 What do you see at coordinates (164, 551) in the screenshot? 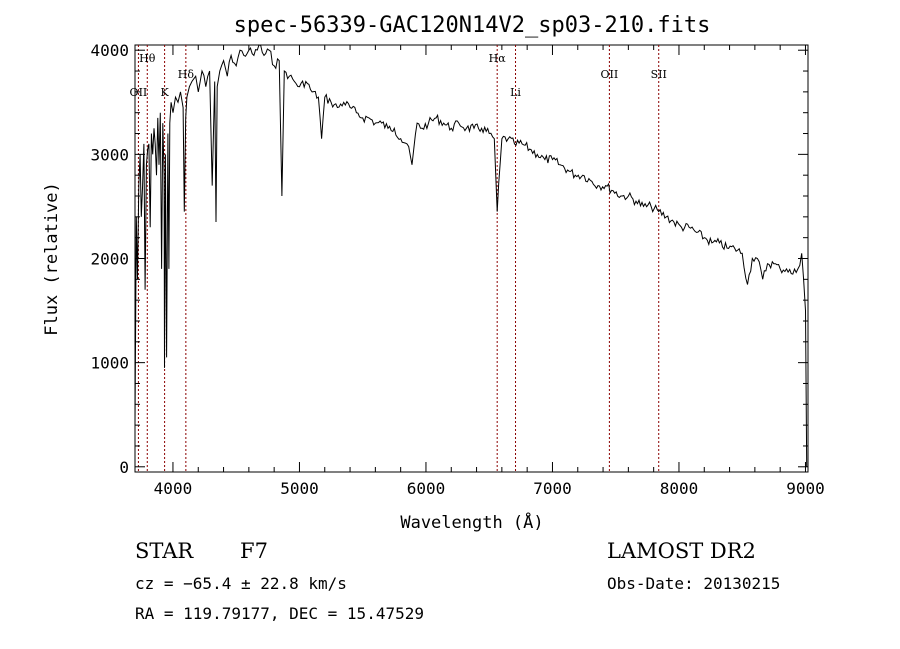
I see `object-class: STAR` at bounding box center [164, 551].